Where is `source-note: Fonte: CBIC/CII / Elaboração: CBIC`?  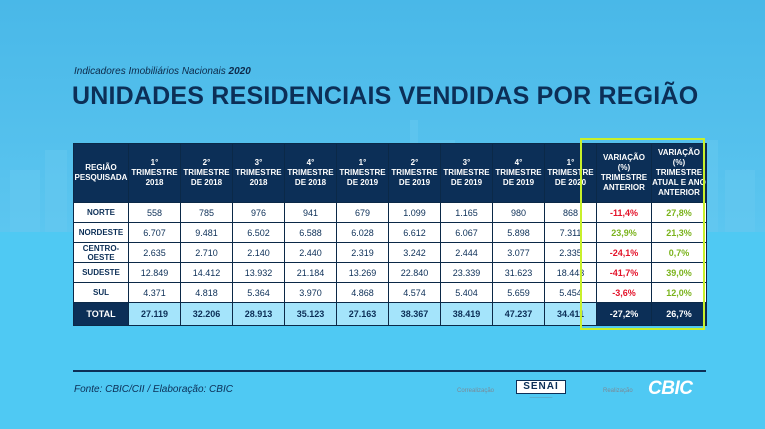
source-note: Fonte: CBIC/CII / Elaboração: CBIC is located at coordinates (153, 389).